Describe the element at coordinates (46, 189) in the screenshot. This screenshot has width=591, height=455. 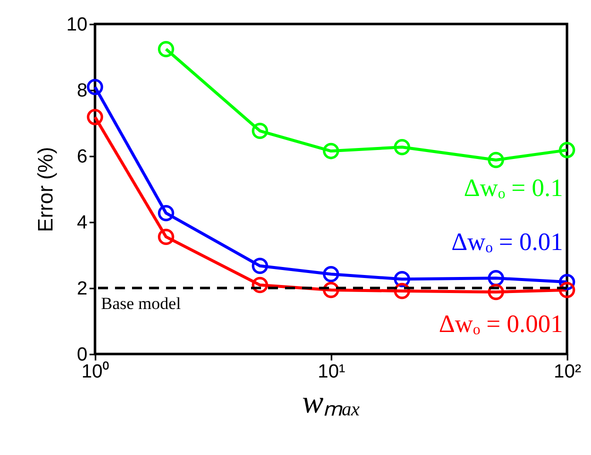
I see `y-axis-title: Error (%)` at that location.